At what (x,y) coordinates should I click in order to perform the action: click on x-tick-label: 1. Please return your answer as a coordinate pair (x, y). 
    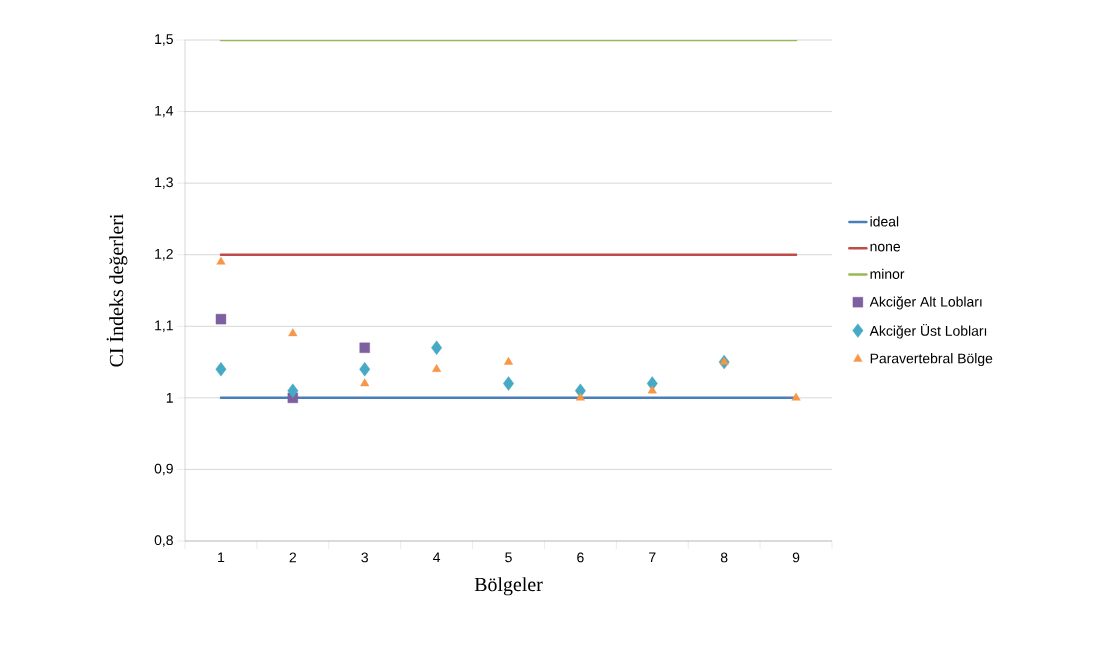
    Looking at the image, I should click on (221, 557).